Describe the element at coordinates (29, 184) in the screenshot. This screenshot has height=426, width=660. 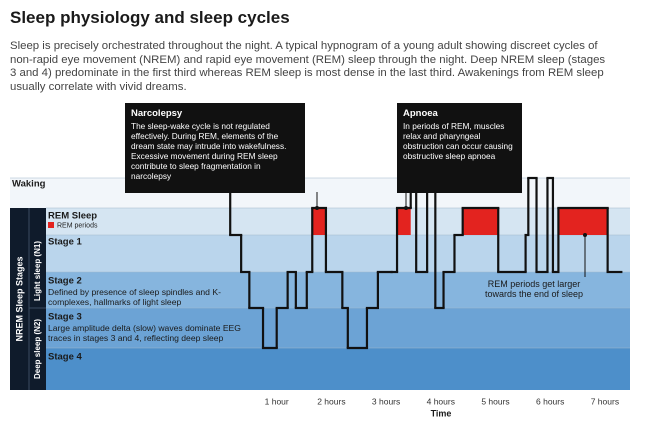
I see `band-label: Waking` at that location.